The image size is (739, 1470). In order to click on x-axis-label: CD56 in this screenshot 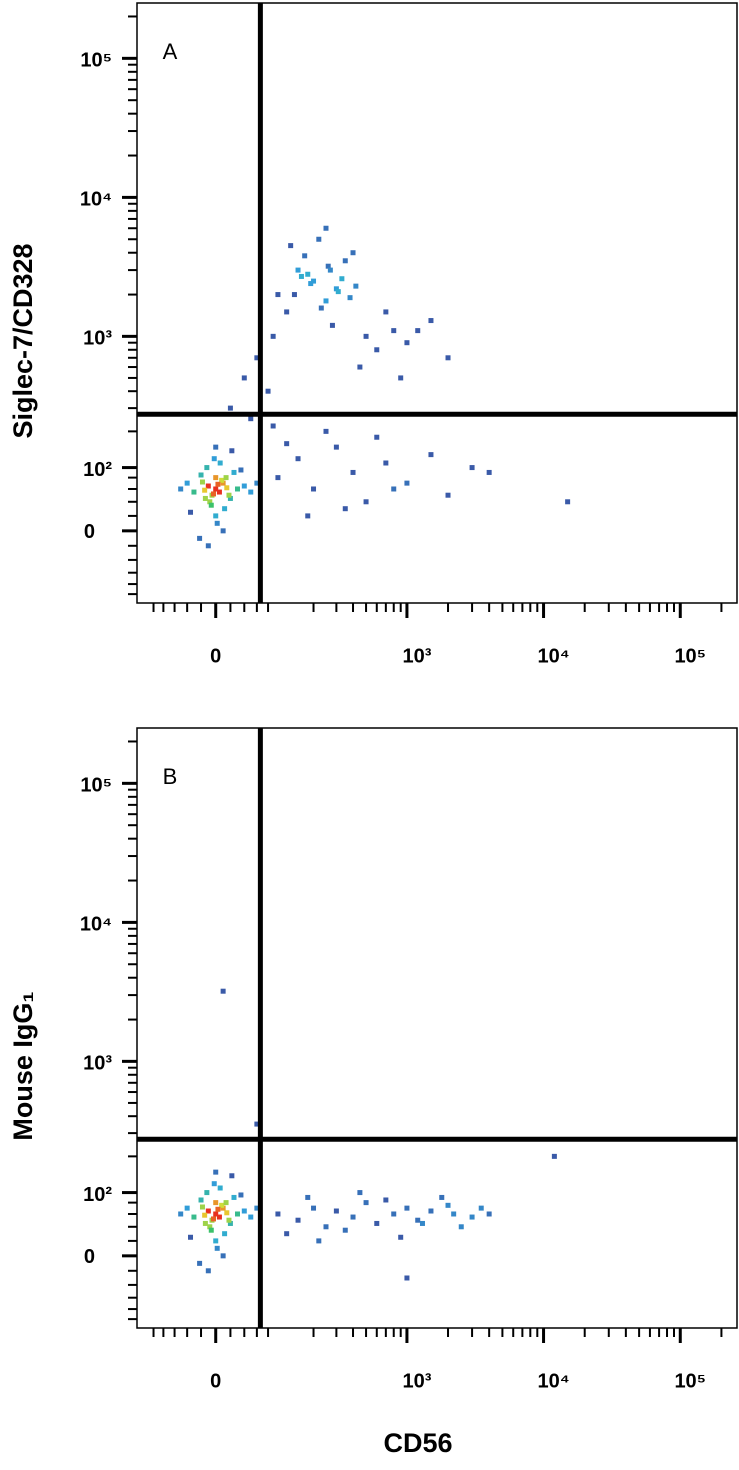, I will do `click(417, 1443)`.